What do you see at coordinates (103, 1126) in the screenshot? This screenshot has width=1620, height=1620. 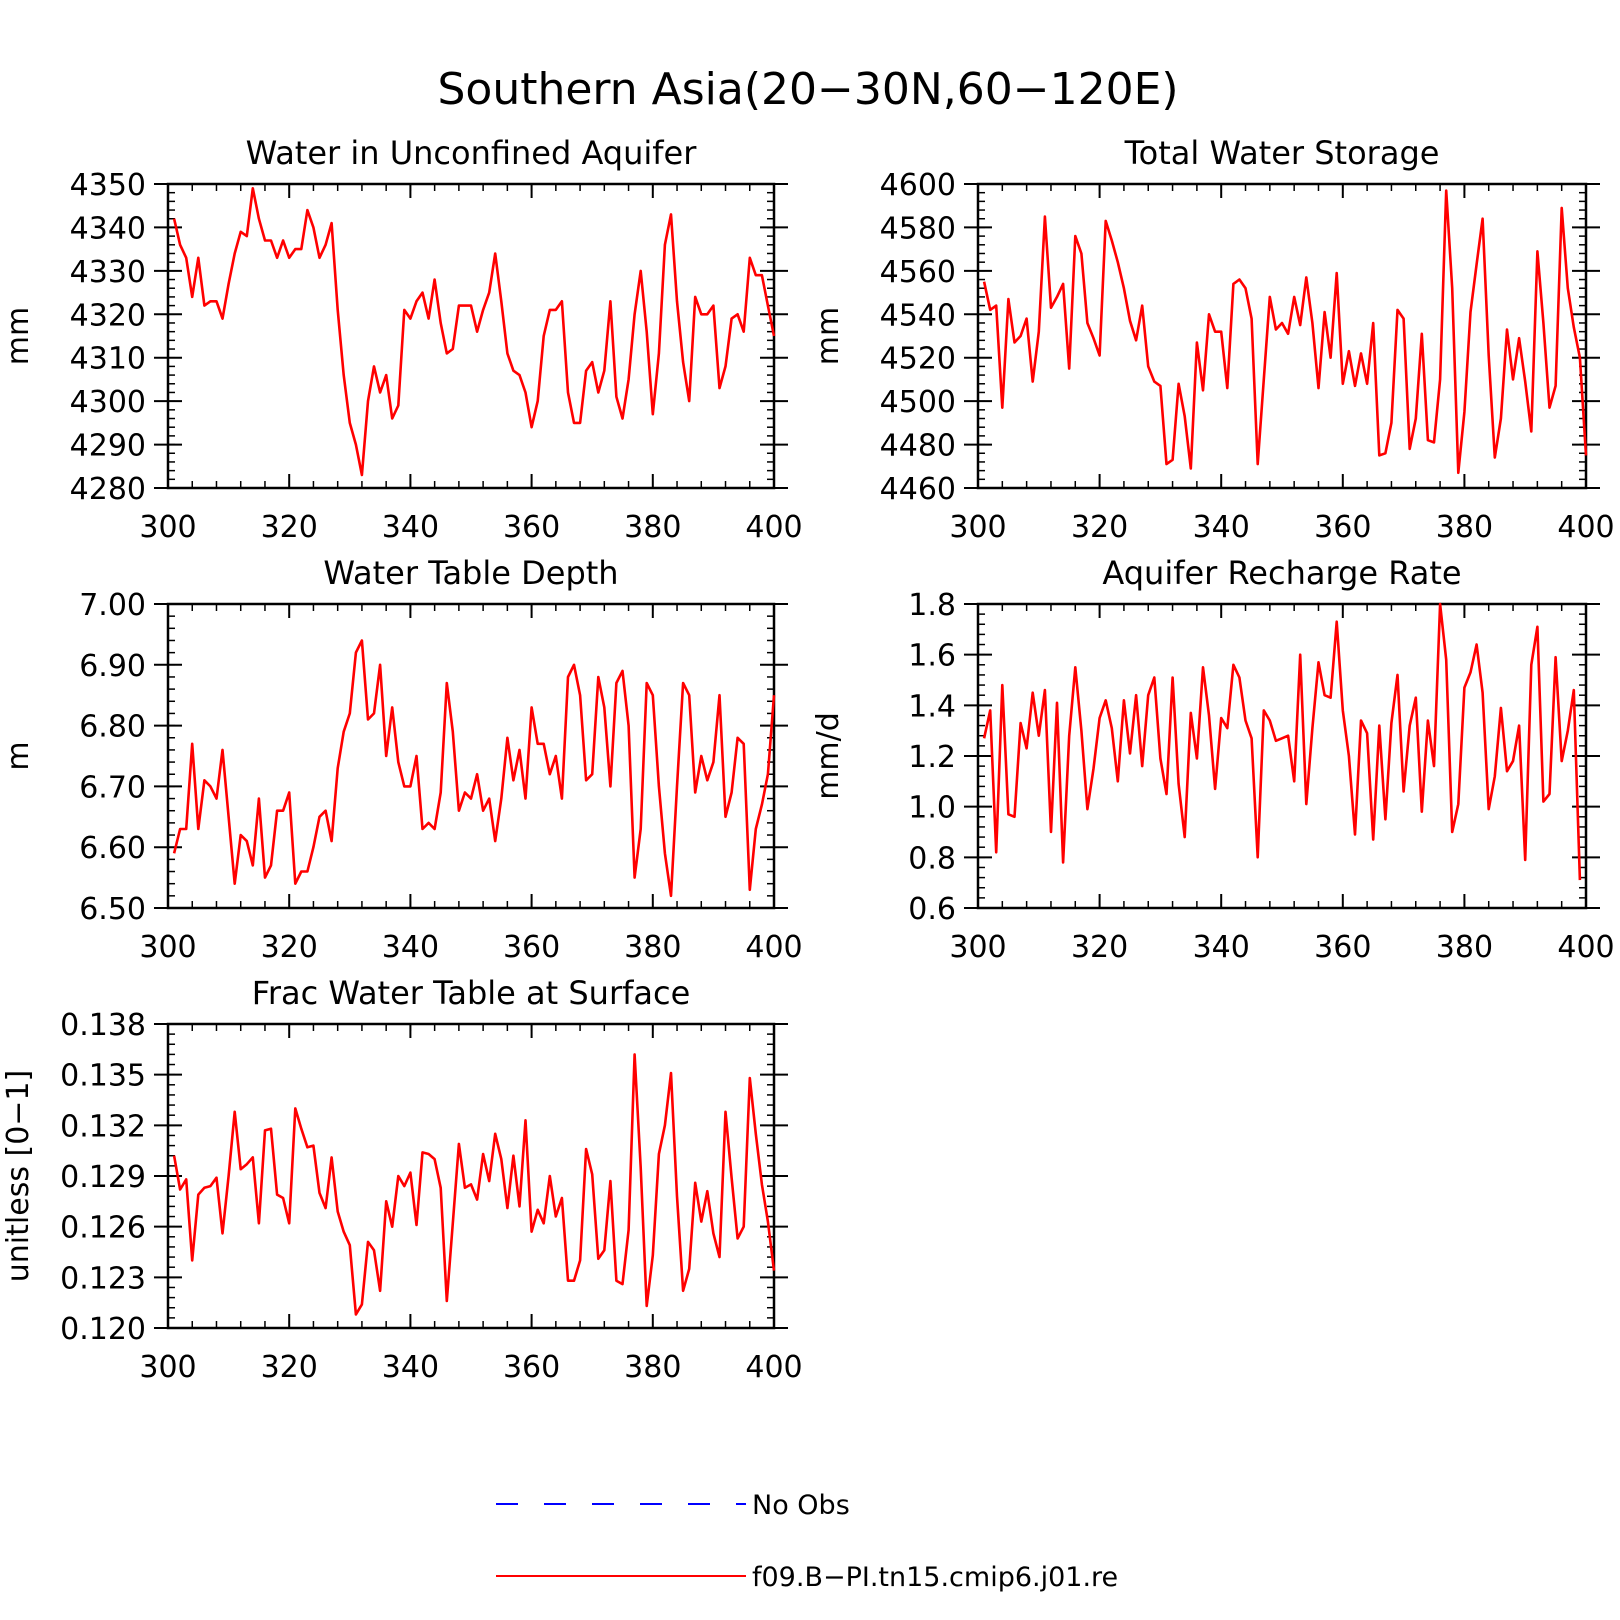 I see `y-tick-label: 0.132` at bounding box center [103, 1126].